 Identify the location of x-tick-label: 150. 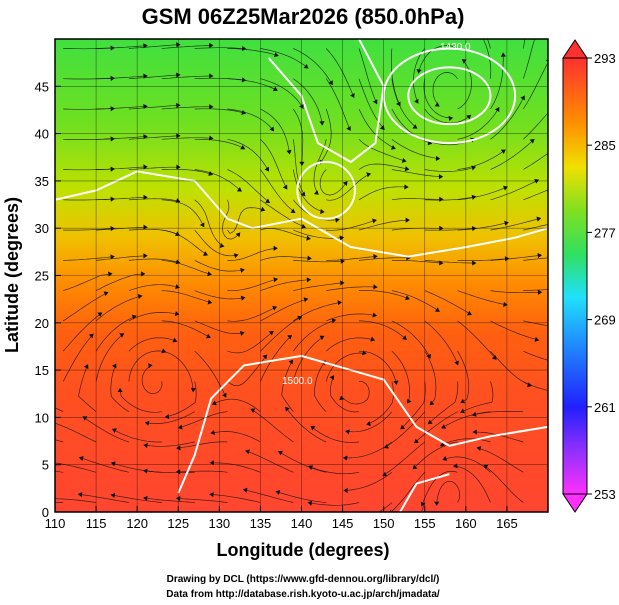
(384, 523).